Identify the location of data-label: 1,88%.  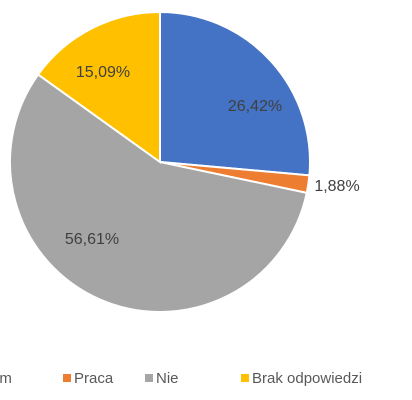
(336, 186).